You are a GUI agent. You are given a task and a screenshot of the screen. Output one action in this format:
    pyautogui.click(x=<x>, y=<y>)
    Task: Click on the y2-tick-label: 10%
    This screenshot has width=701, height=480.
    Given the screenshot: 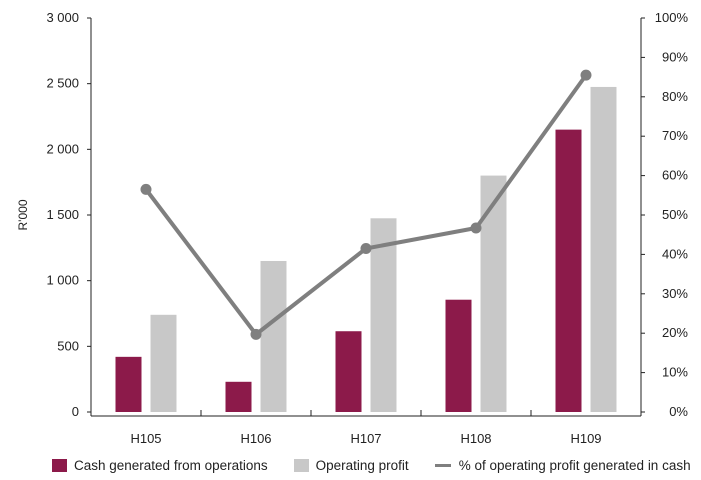 What is the action you would take?
    pyautogui.click(x=675, y=372)
    